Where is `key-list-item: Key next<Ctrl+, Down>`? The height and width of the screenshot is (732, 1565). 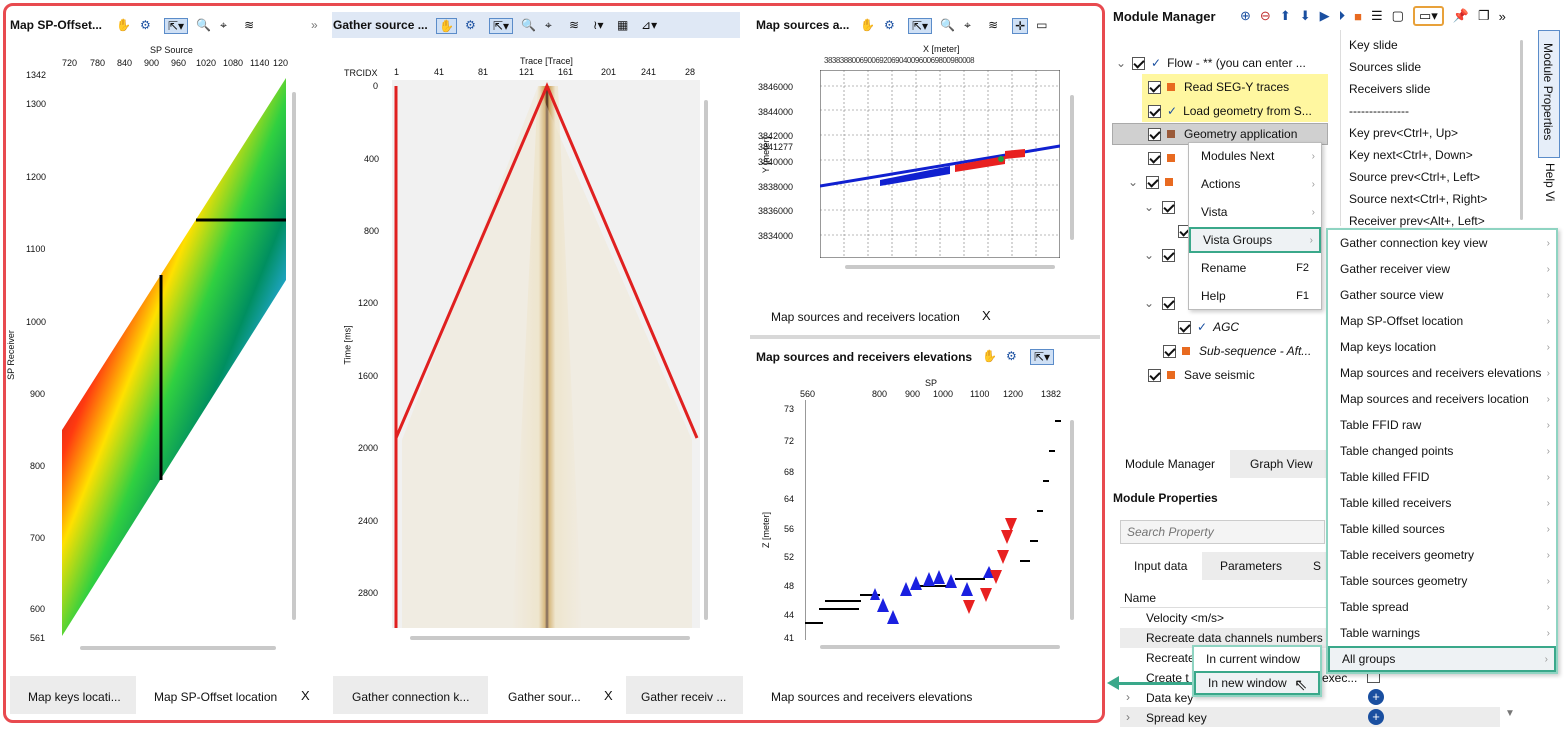 key-list-item: Key next<Ctrl+, Down> is located at coordinates (1411, 155).